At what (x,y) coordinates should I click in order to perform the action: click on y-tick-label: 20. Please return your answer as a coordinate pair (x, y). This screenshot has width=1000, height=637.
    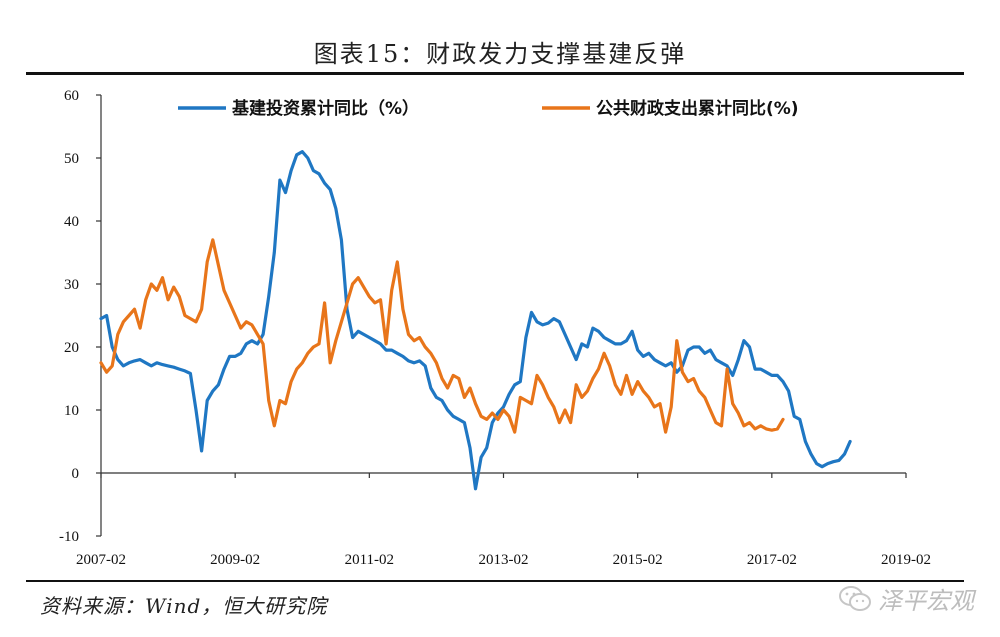
    Looking at the image, I should click on (71, 348).